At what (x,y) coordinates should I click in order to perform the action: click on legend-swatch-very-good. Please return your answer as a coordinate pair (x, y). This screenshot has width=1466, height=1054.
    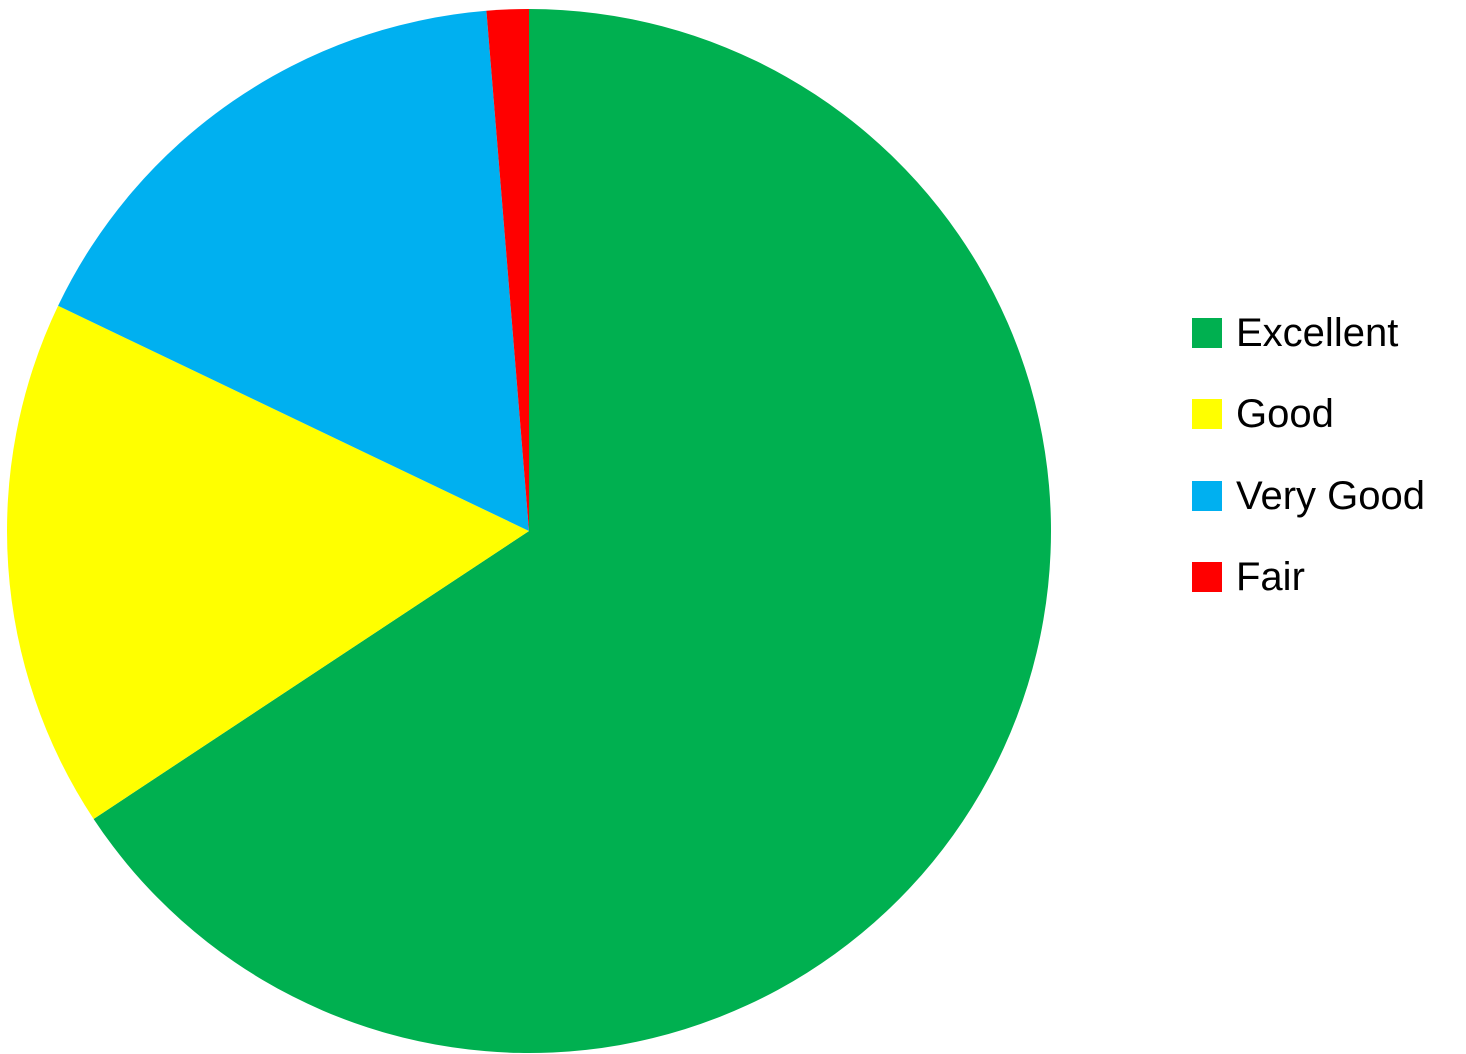
    Looking at the image, I should click on (1207, 495).